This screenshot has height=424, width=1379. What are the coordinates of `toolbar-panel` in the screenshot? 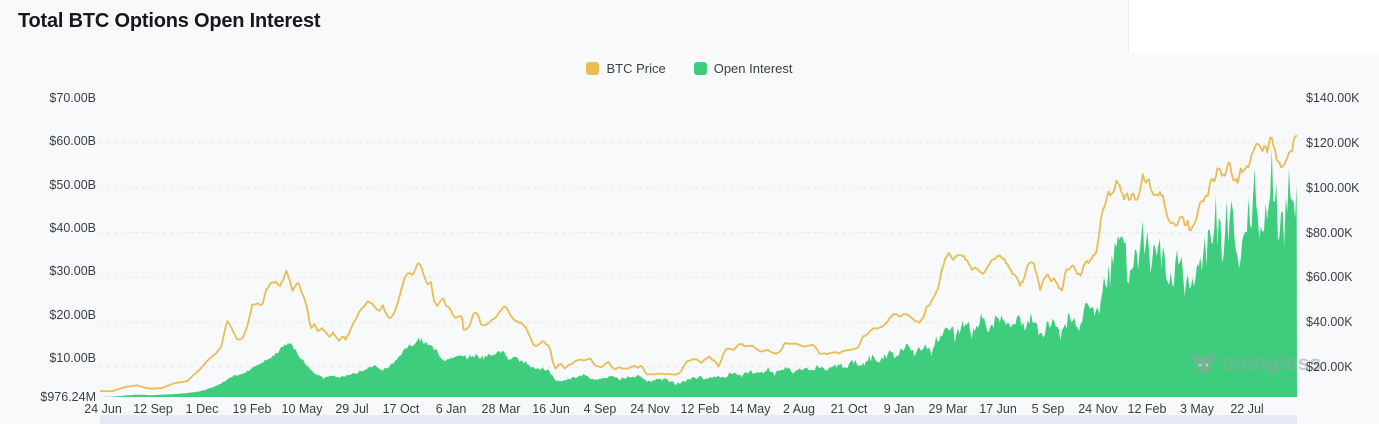 It's located at (1253, 26).